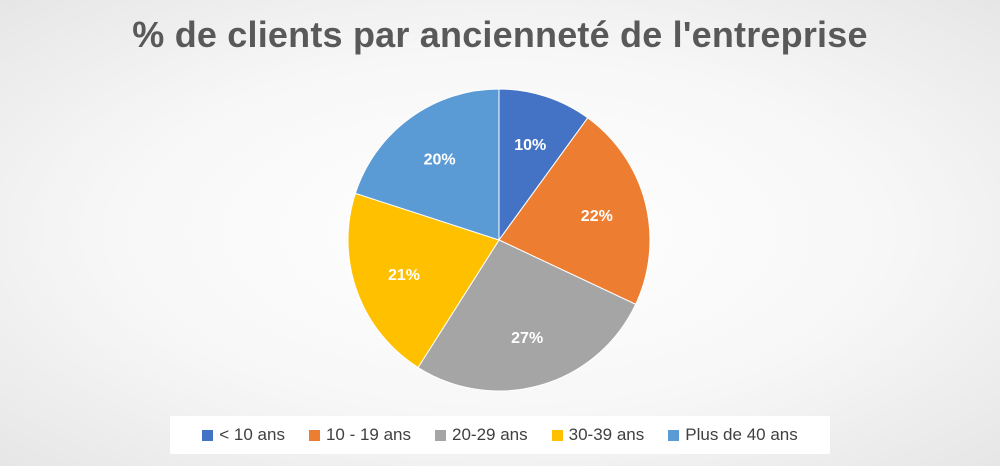 The height and width of the screenshot is (466, 1000). I want to click on slice-label-lt-10: 10%, so click(530, 145).